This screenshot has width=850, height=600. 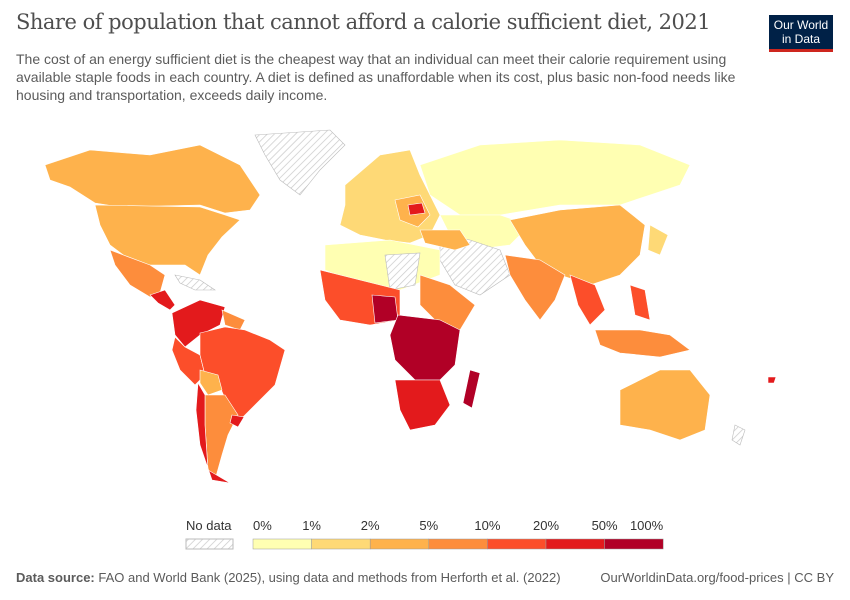 What do you see at coordinates (195, 282) in the screenshot?
I see `region-caribbean` at bounding box center [195, 282].